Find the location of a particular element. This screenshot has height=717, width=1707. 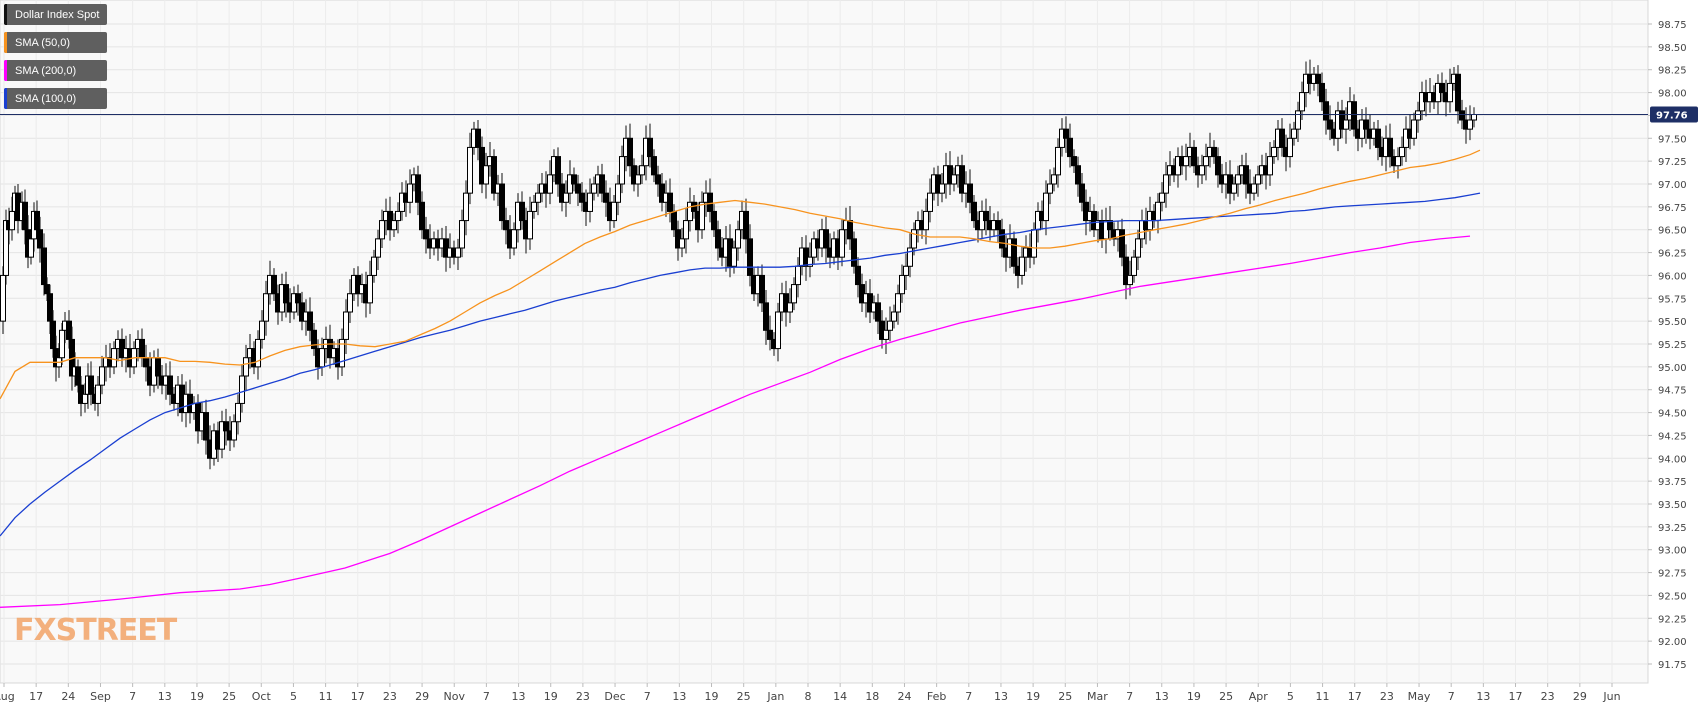

y-tick-label: 93.25 is located at coordinates (1672, 528).